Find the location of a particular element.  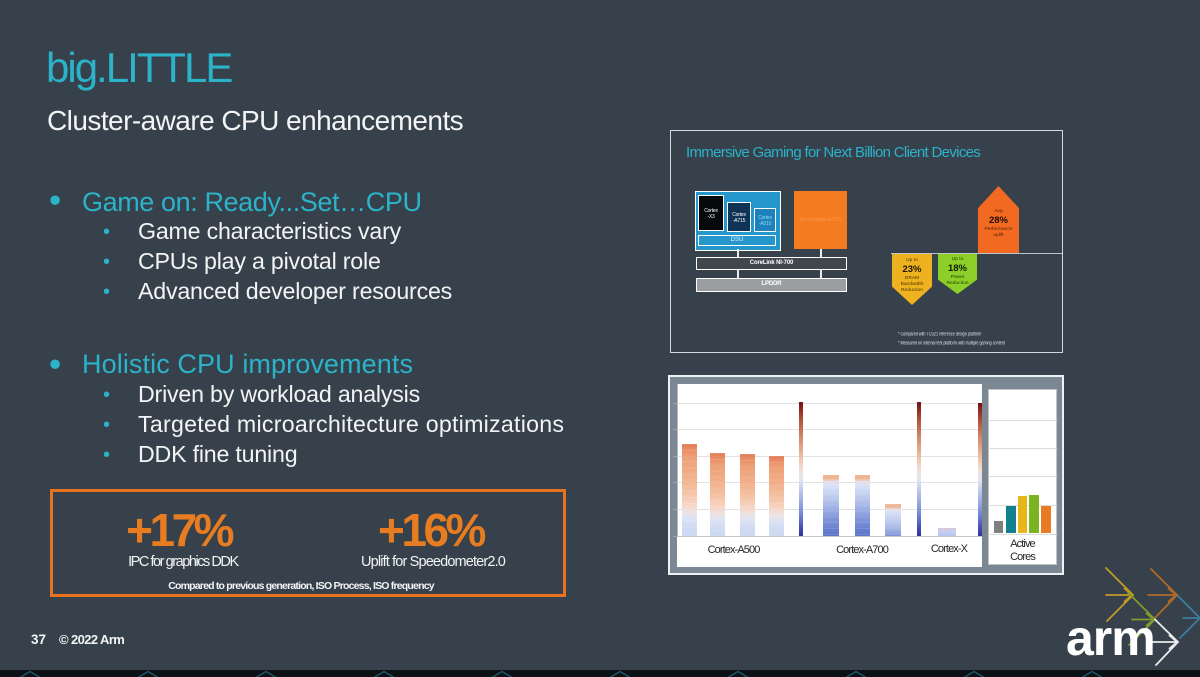

svg-text: arm is located at coordinates (1110, 638).